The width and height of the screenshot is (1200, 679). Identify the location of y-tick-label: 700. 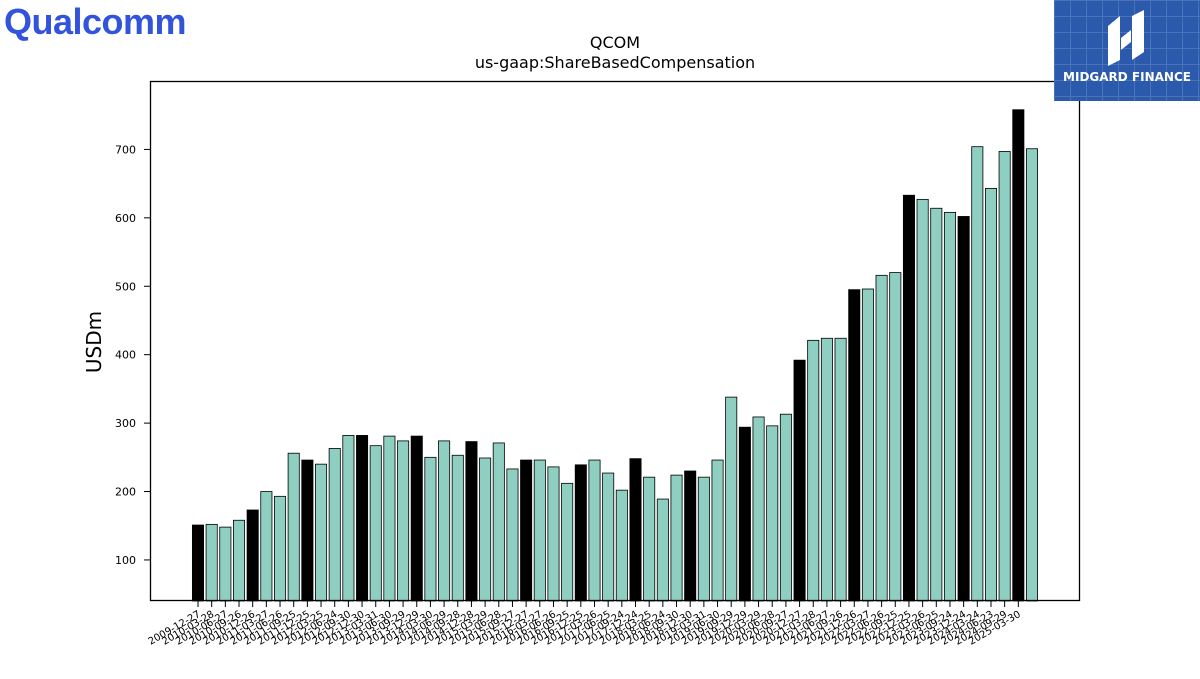
(125, 149).